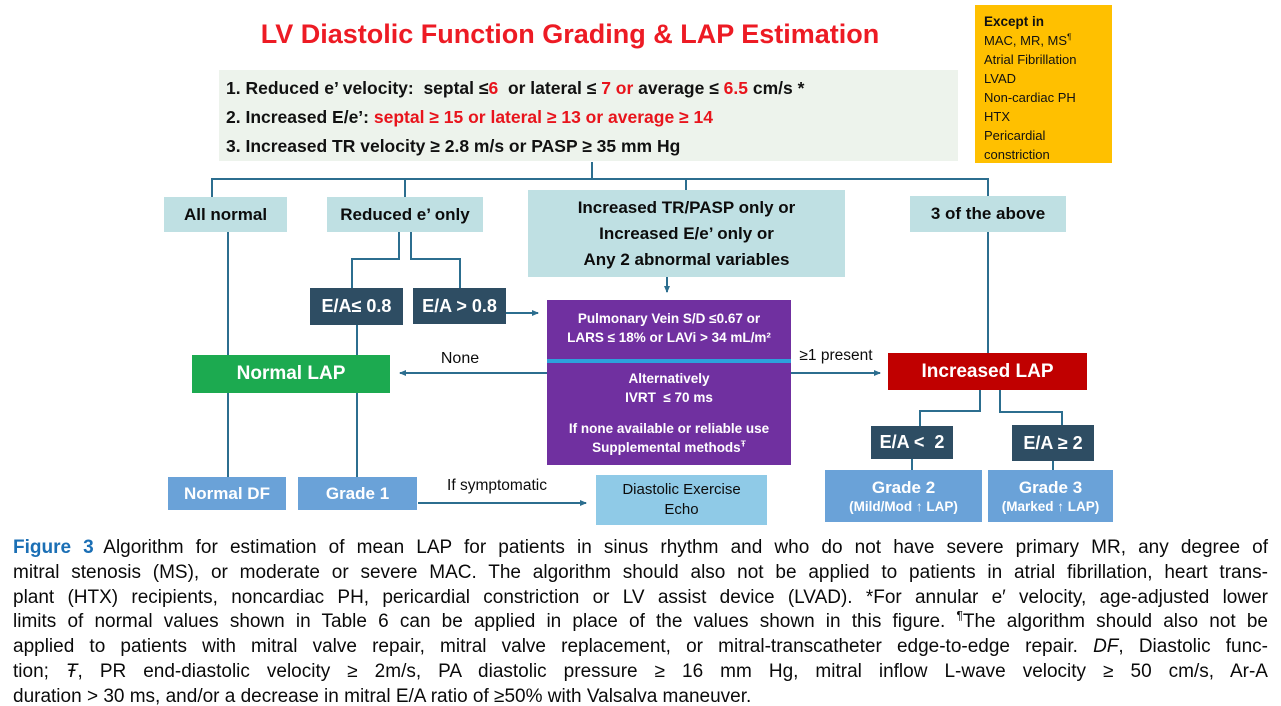 This screenshot has height=706, width=1281. Describe the element at coordinates (669, 388) in the screenshot. I see `alternative-criteria: Alternatively IVRT ≤ 70 ms` at that location.